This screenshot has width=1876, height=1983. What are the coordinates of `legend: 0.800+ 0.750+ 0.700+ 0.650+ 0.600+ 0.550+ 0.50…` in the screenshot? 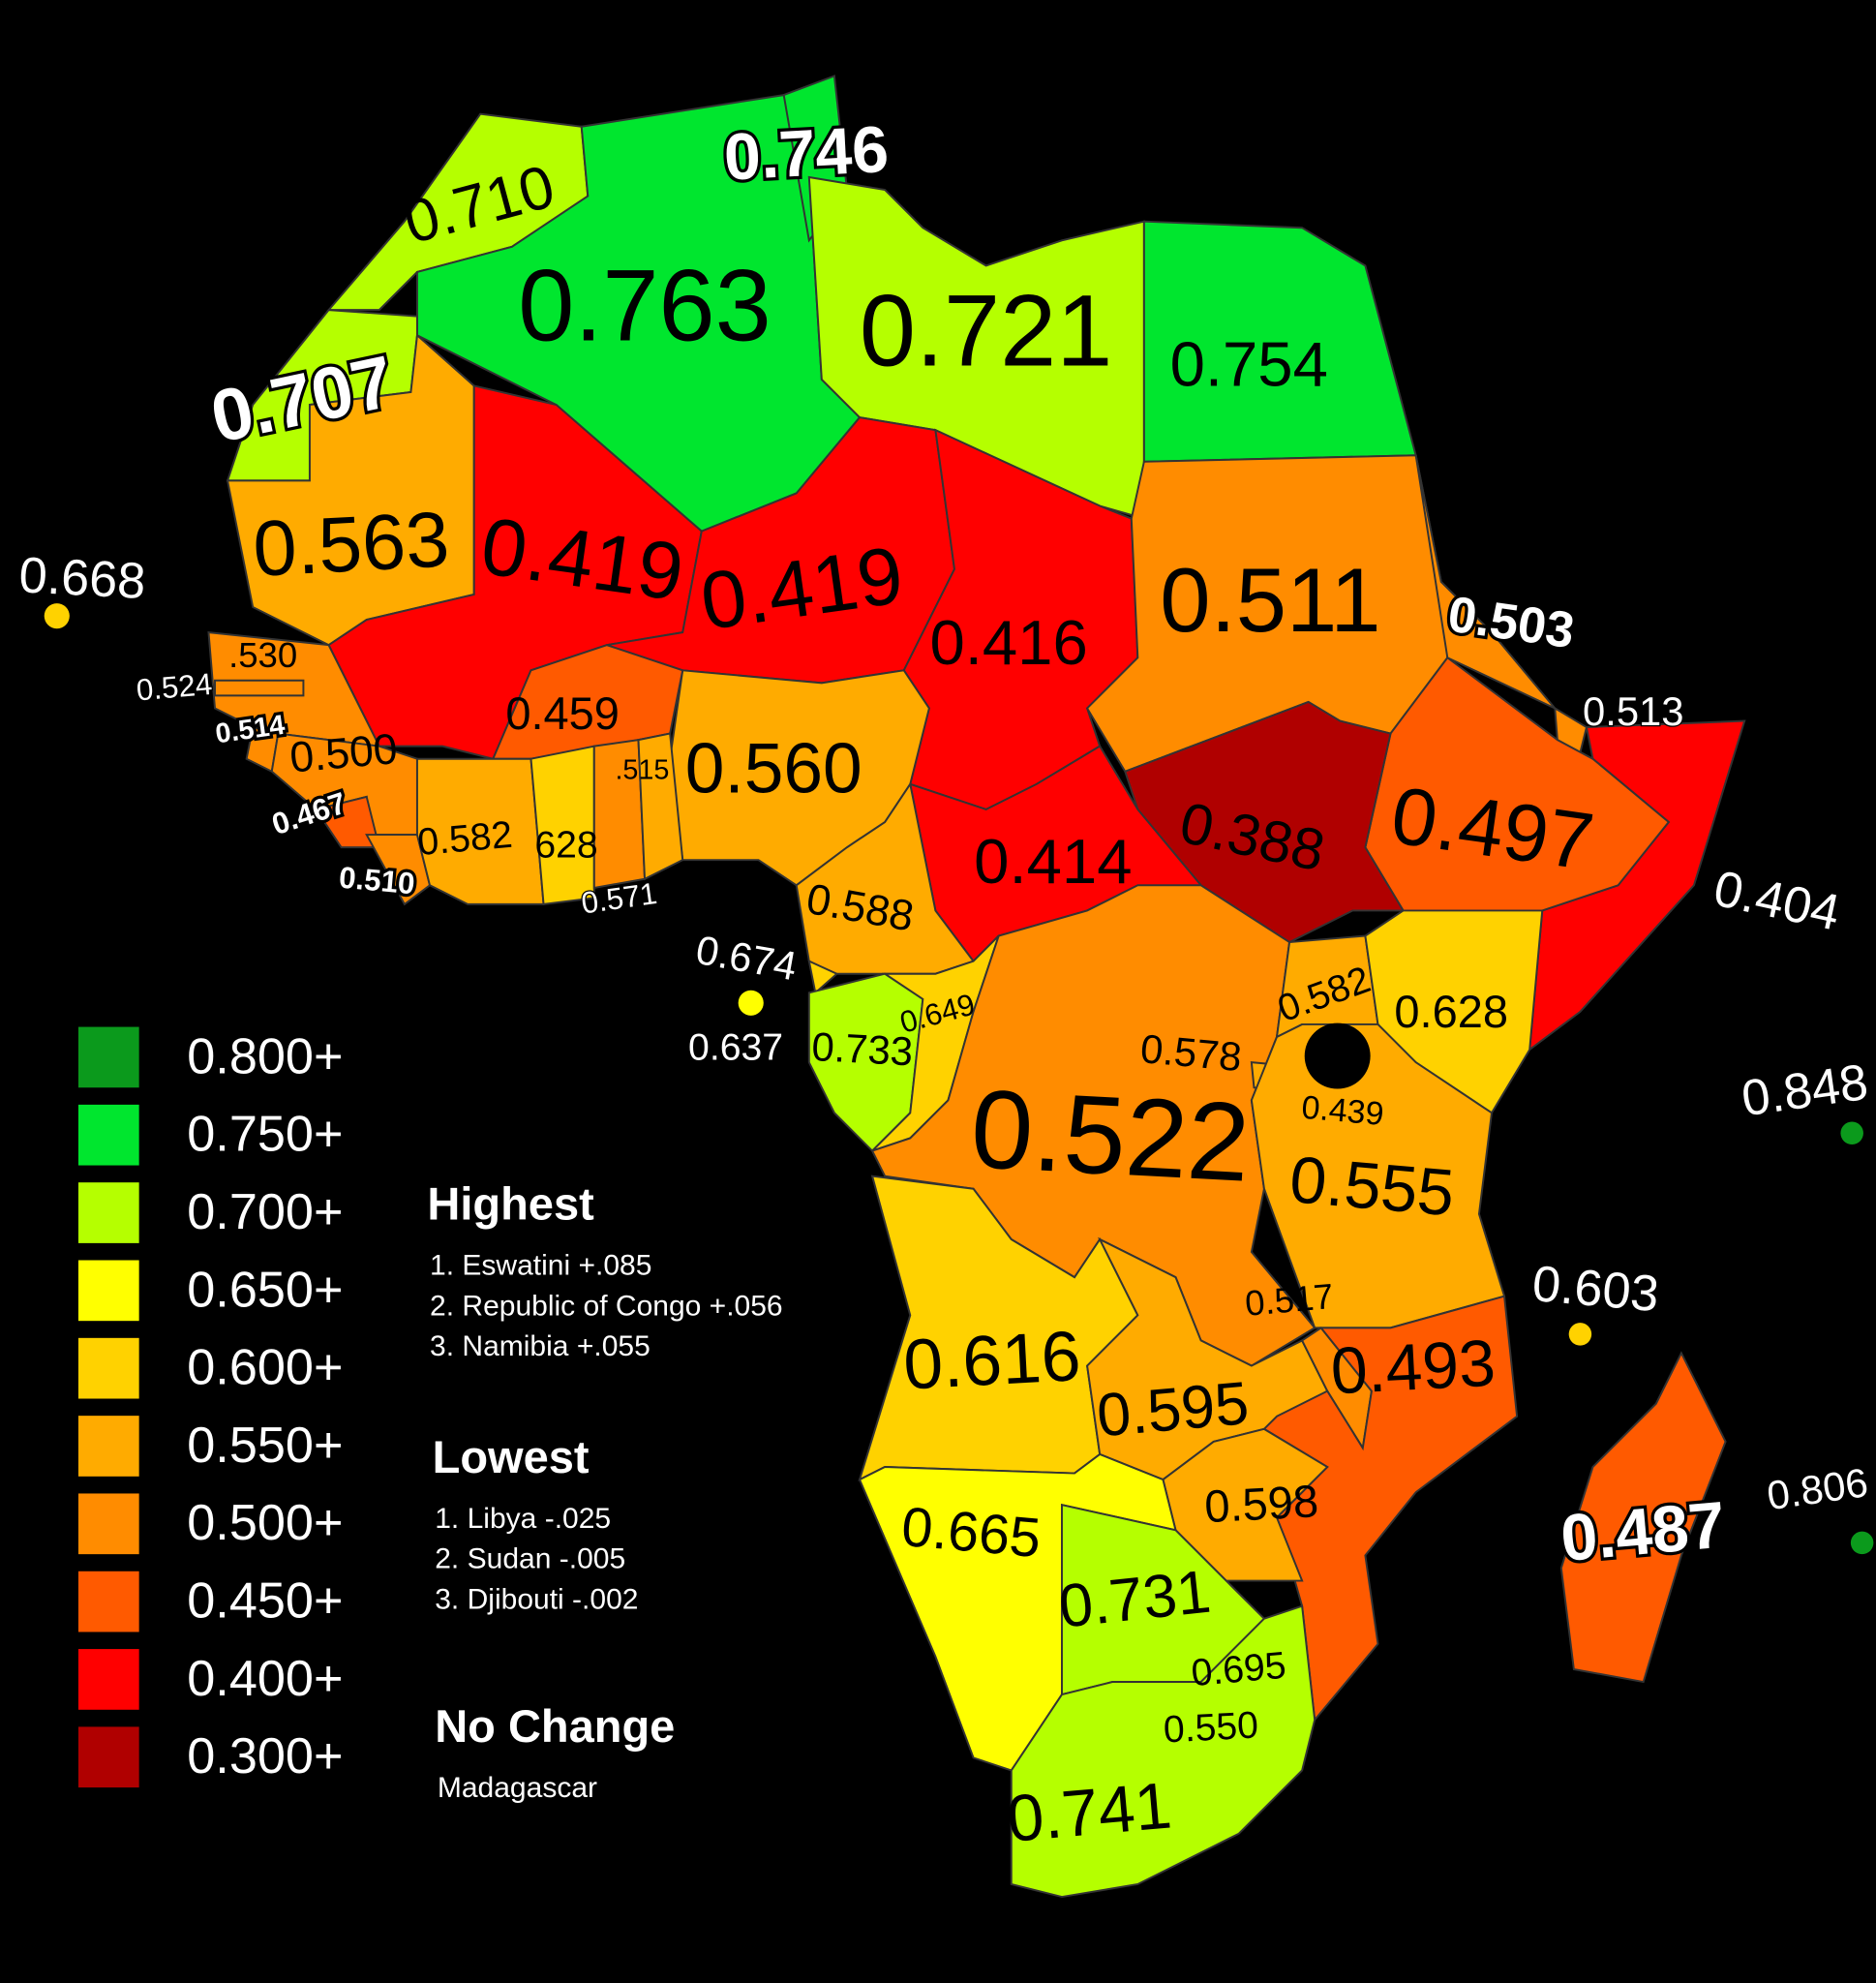 It's located at (210, 1407).